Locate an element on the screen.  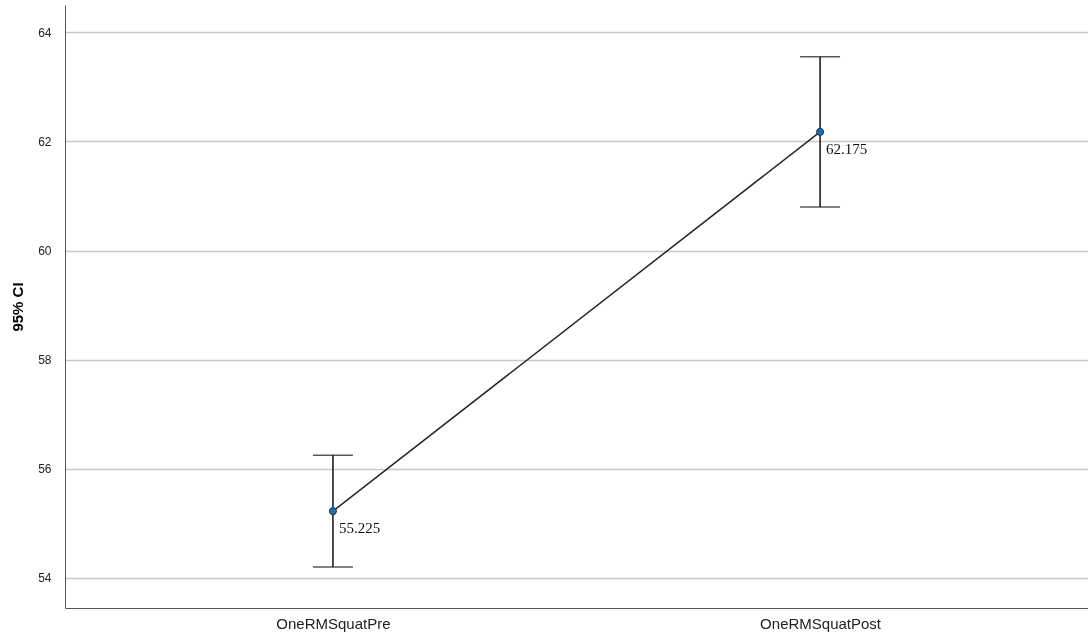
y-tick-label: 62 is located at coordinates (45, 141).